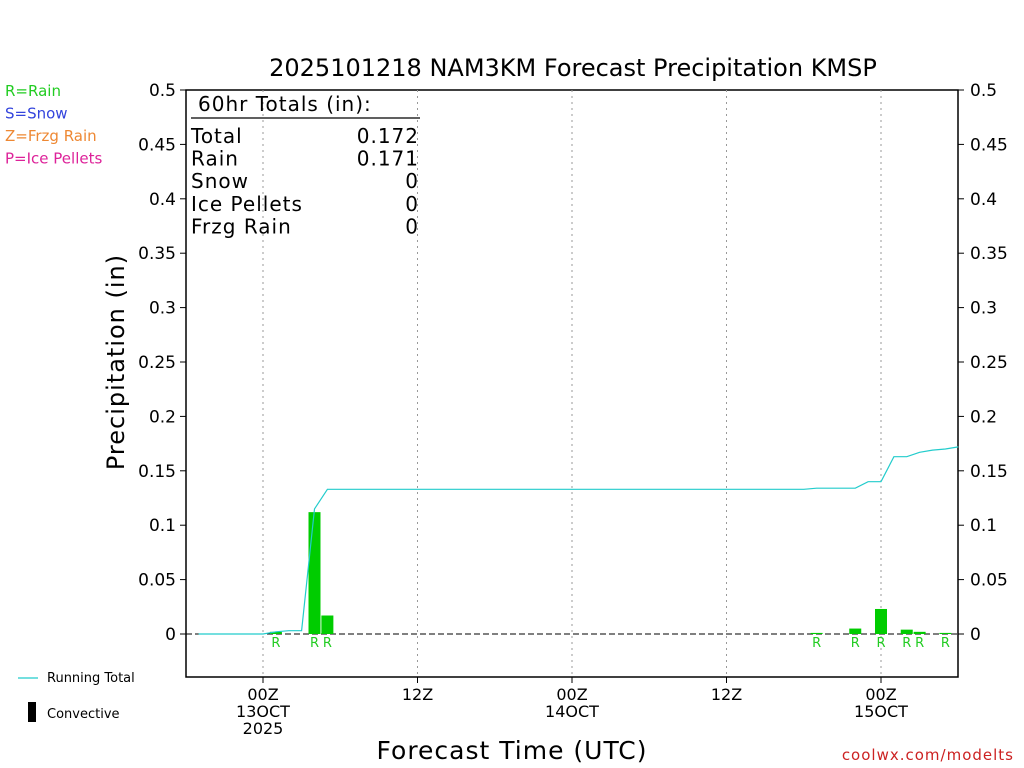 The height and width of the screenshot is (768, 1024). Describe the element at coordinates (36, 114) in the screenshot. I see `precip-type-legend-item: S=Snow` at that location.